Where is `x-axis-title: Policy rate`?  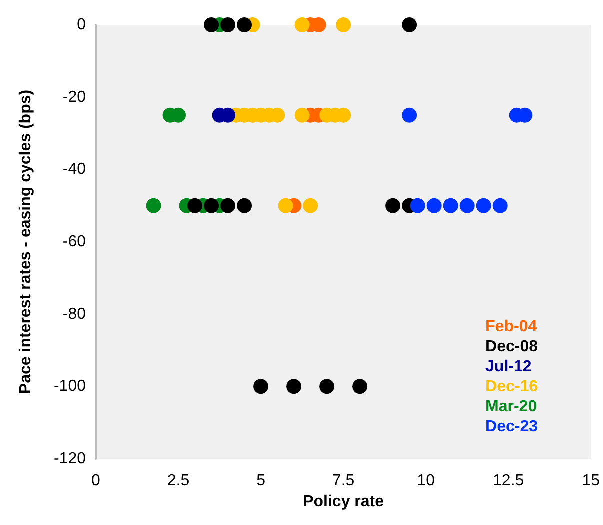 x-axis-title: Policy rate is located at coordinates (343, 501).